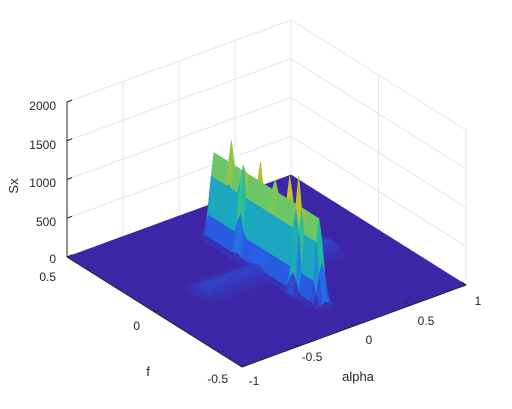 This screenshot has height=409, width=512. What do you see at coordinates (47, 277) in the screenshot?
I see `f-tick-label: 0.5` at bounding box center [47, 277].